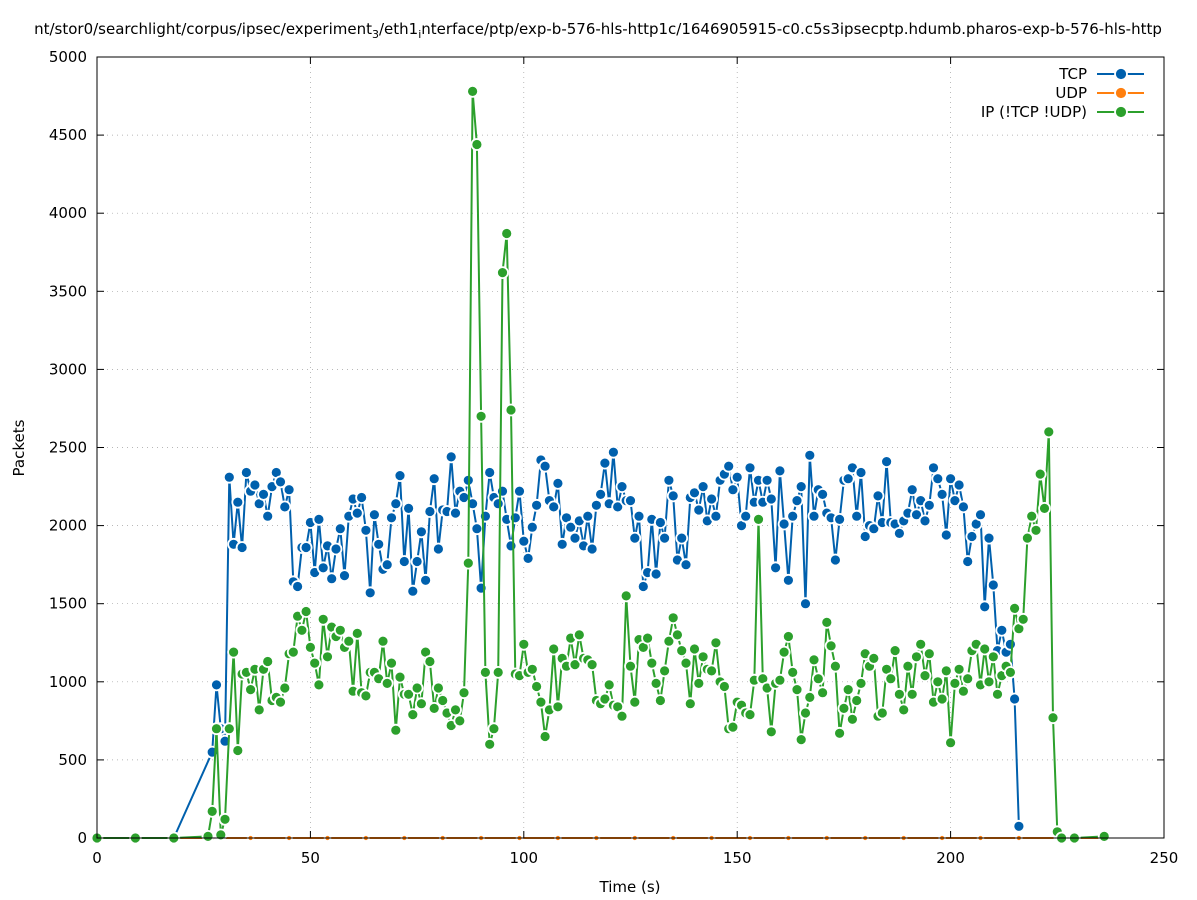  What do you see at coordinates (523, 858) in the screenshot?
I see `x-tick-label: 100` at bounding box center [523, 858].